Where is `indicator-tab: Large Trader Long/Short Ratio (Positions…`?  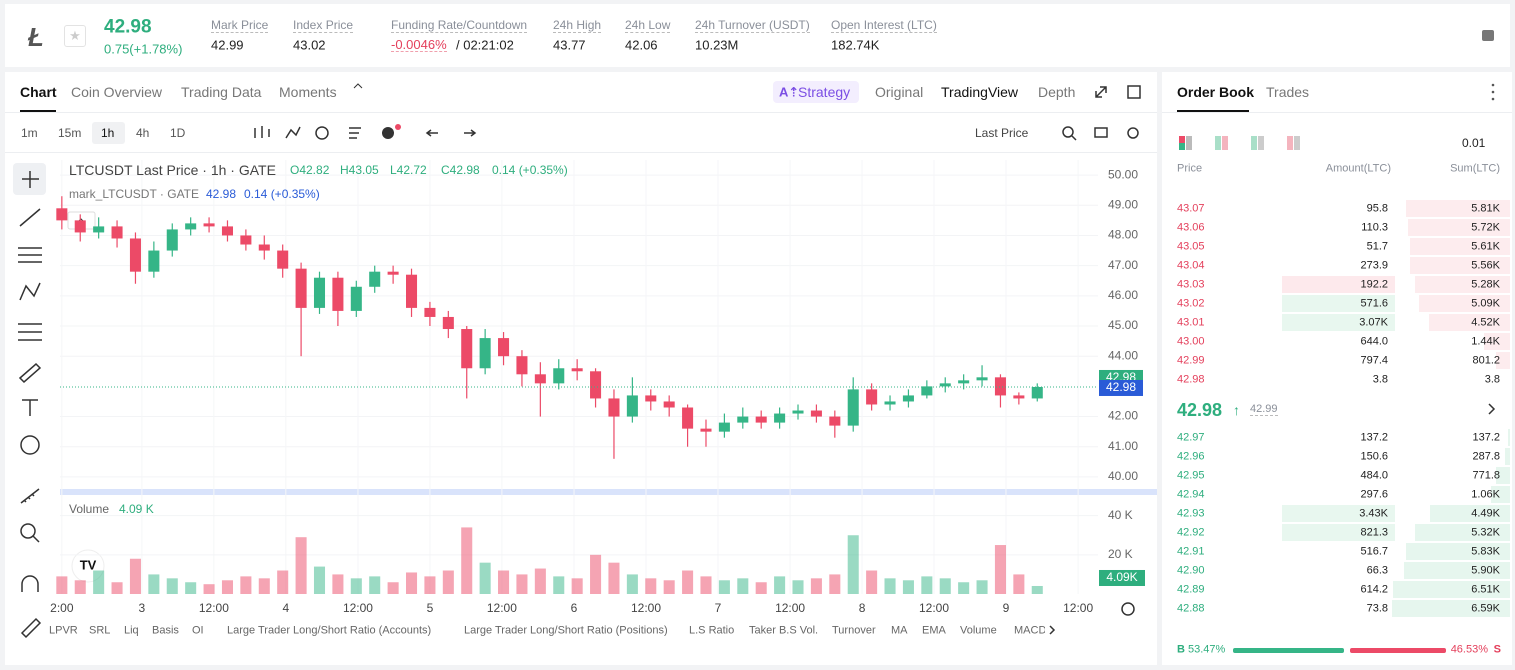
indicator-tab: Large Trader Long/Short Ratio (Positions… is located at coordinates (566, 630).